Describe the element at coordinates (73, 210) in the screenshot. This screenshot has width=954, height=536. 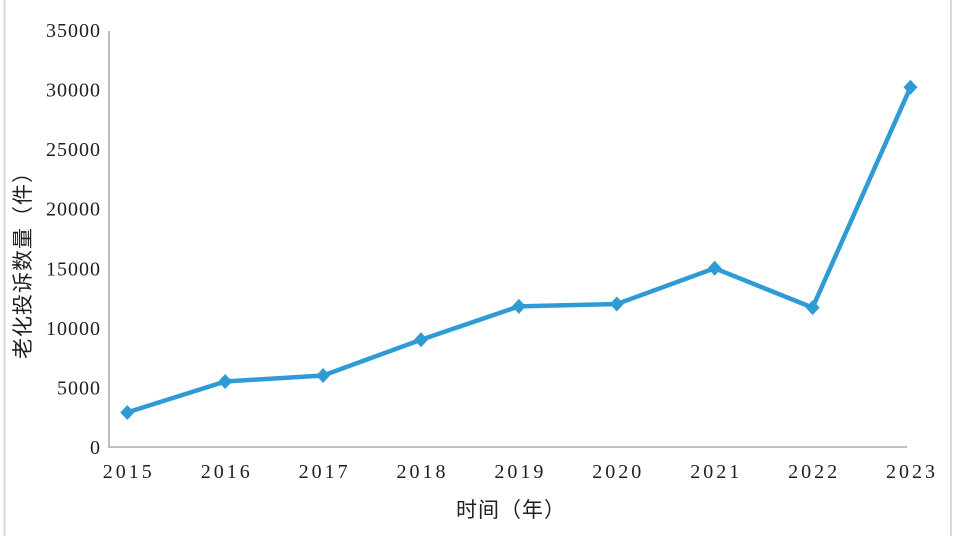
I see `y-tick-label: 20000` at that location.